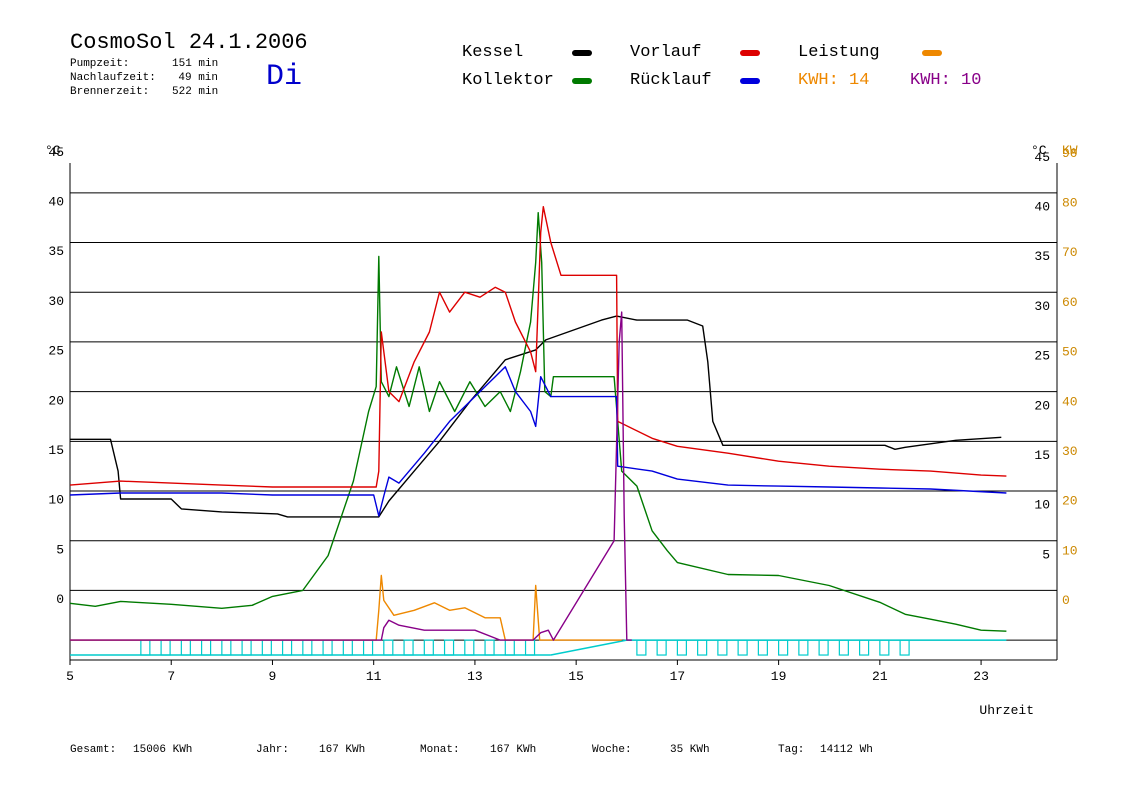  What do you see at coordinates (582, 81) in the screenshot?
I see `legend-kollektor-swatch` at bounding box center [582, 81].